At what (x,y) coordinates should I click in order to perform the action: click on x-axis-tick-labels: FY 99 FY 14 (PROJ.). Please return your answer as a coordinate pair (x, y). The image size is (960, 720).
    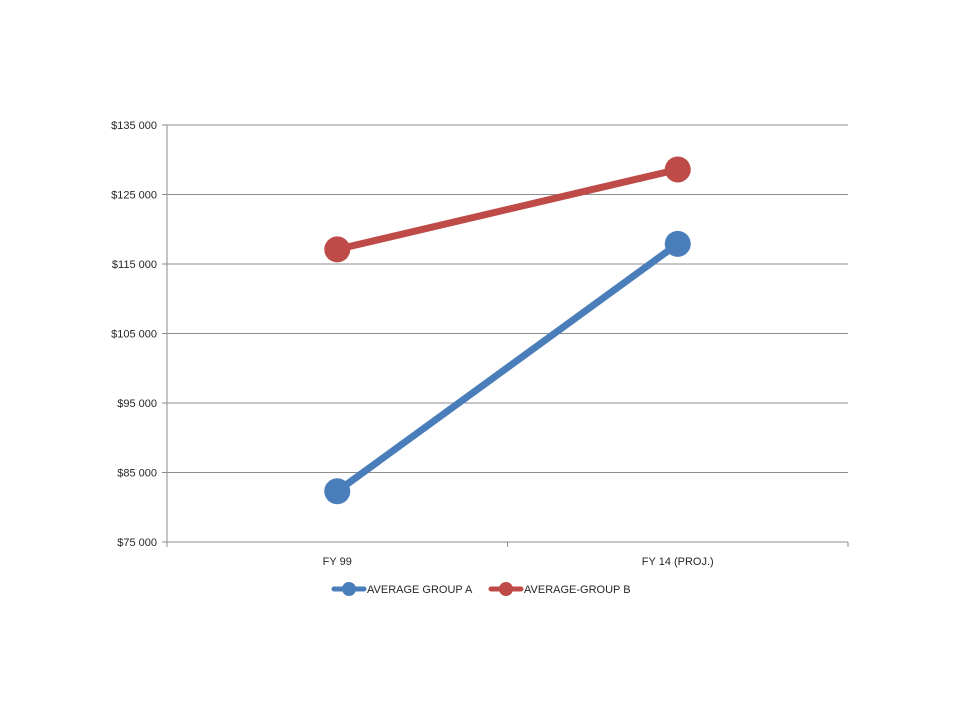
    Looking at the image, I should click on (518, 562).